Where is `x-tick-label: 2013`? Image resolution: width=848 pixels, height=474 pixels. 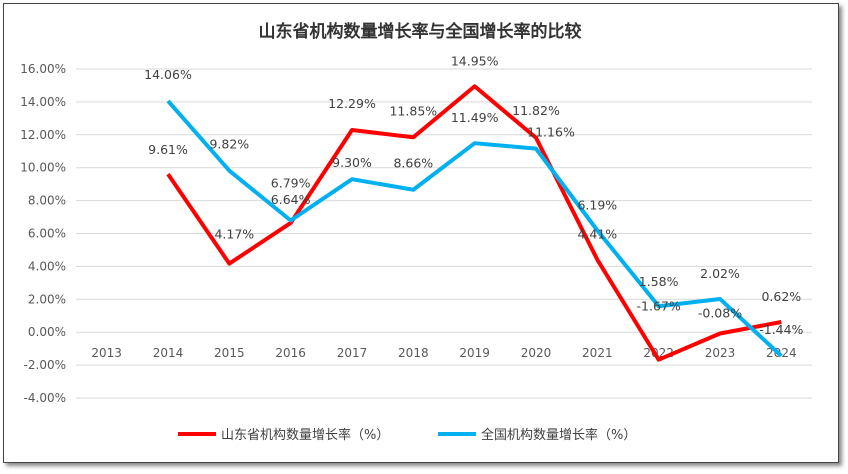 x-tick-label: 2013 is located at coordinates (106, 353).